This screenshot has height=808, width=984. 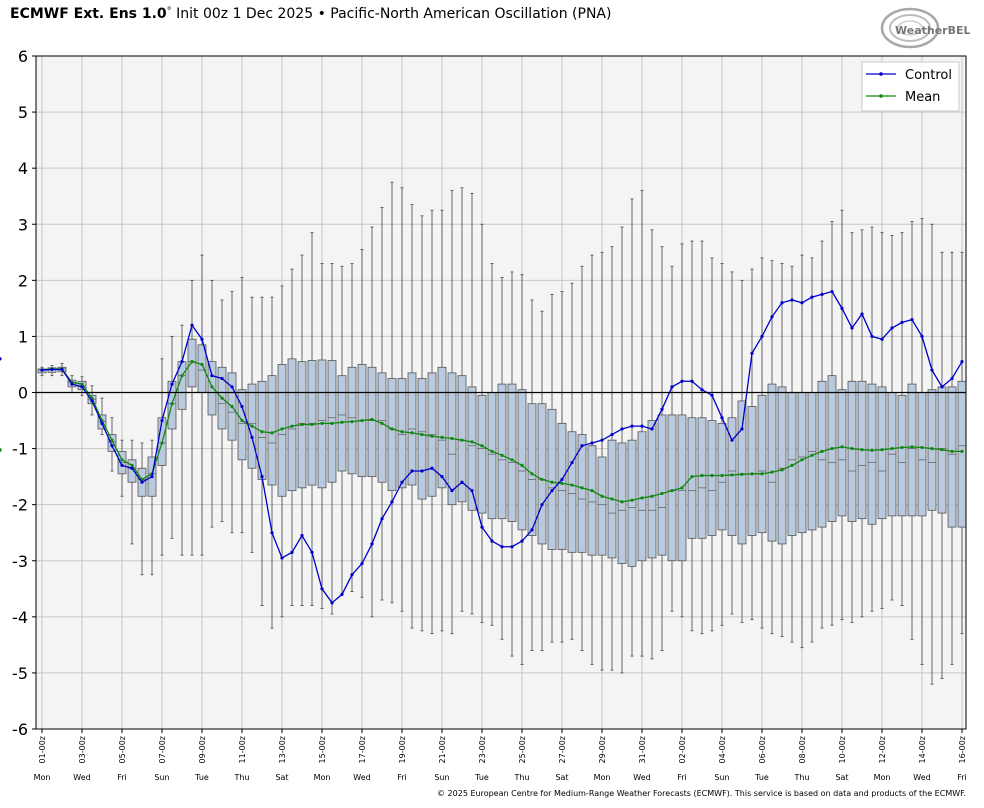 I want to click on x-day-label: Wed, so click(x=641, y=777).